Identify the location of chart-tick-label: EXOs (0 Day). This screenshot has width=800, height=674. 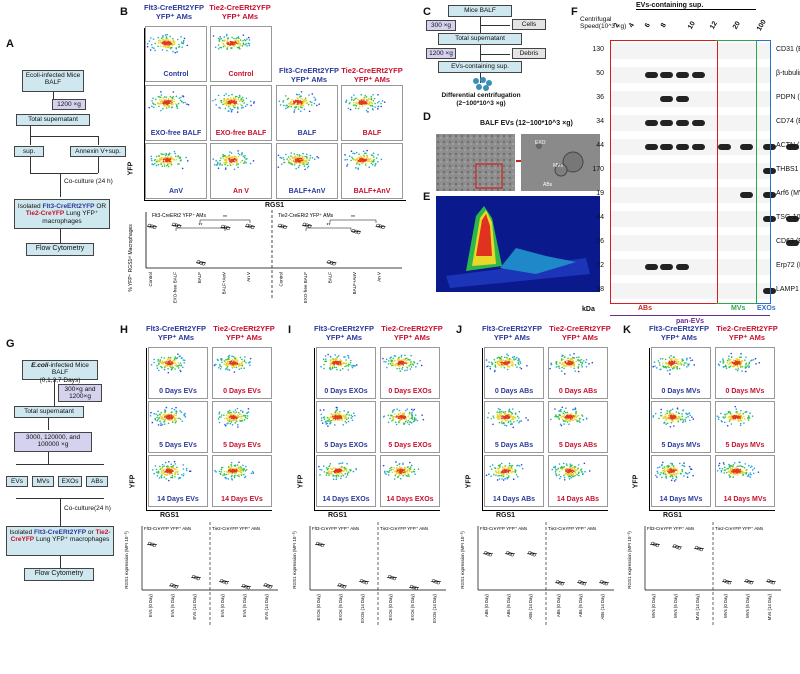
(318, 606).